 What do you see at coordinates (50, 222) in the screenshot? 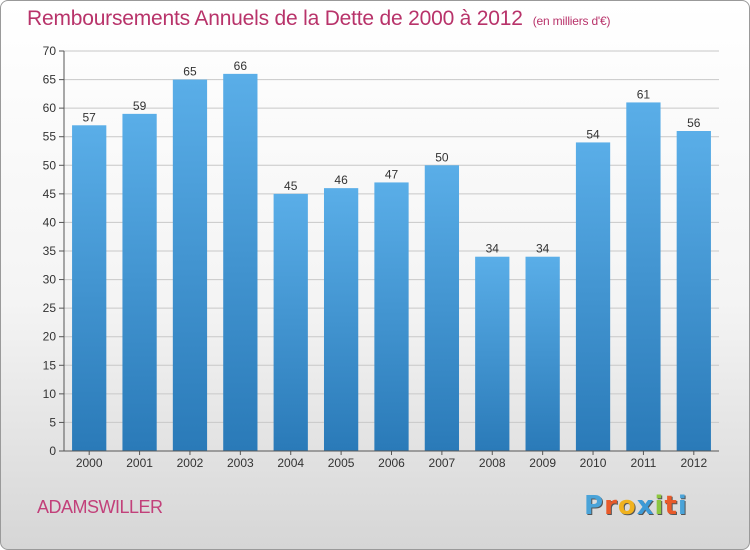
I see `y-tick-label: 40` at bounding box center [50, 222].